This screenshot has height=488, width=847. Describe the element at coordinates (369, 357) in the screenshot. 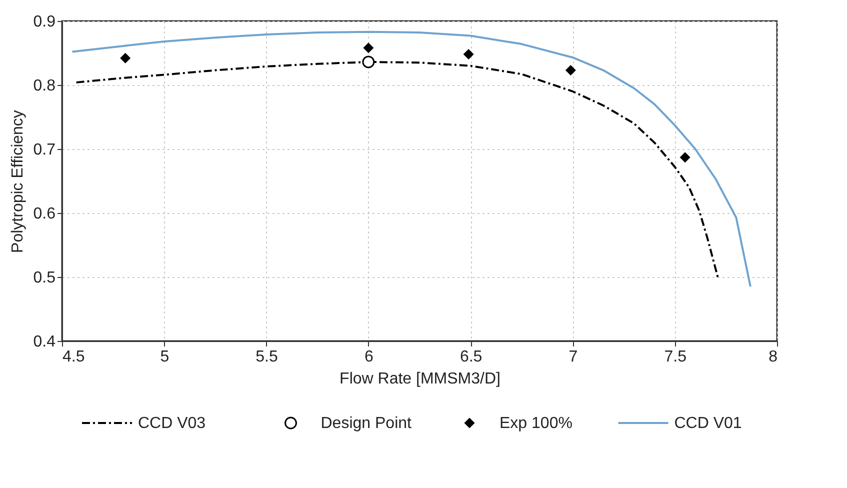

I see `x-tick-label: 6` at that location.